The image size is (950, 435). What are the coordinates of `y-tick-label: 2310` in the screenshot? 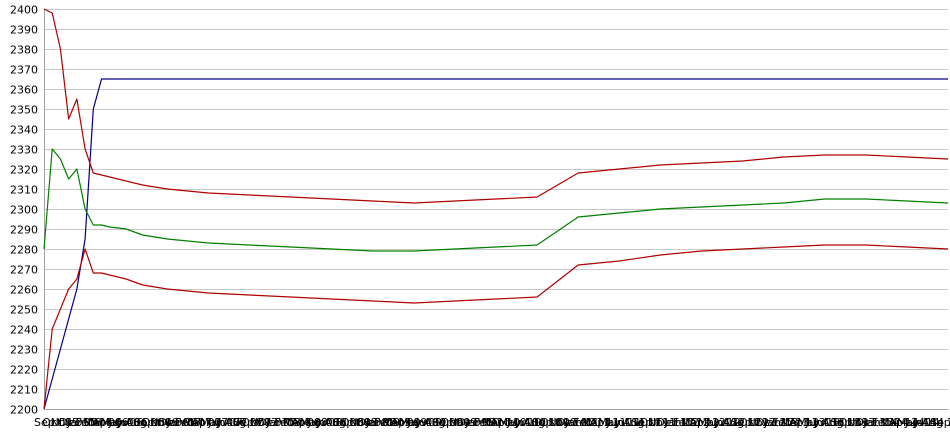 It's located at (24, 190).